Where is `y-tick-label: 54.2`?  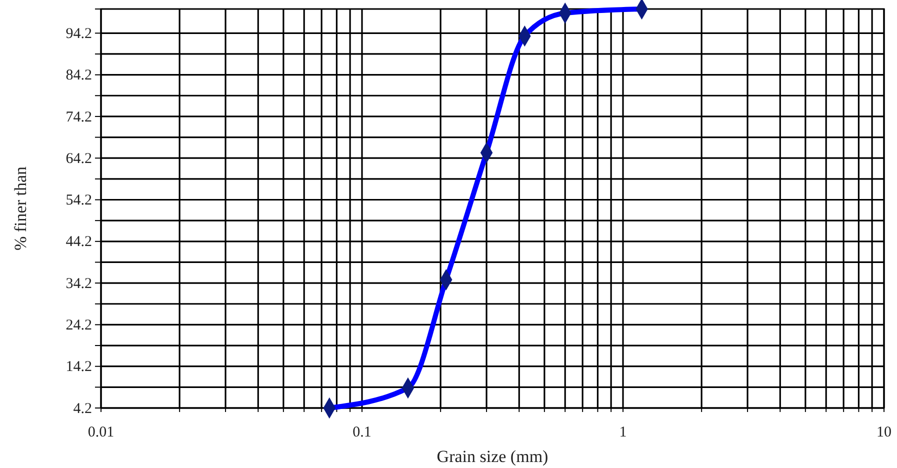 y-tick-label: 54.2 is located at coordinates (79, 200).